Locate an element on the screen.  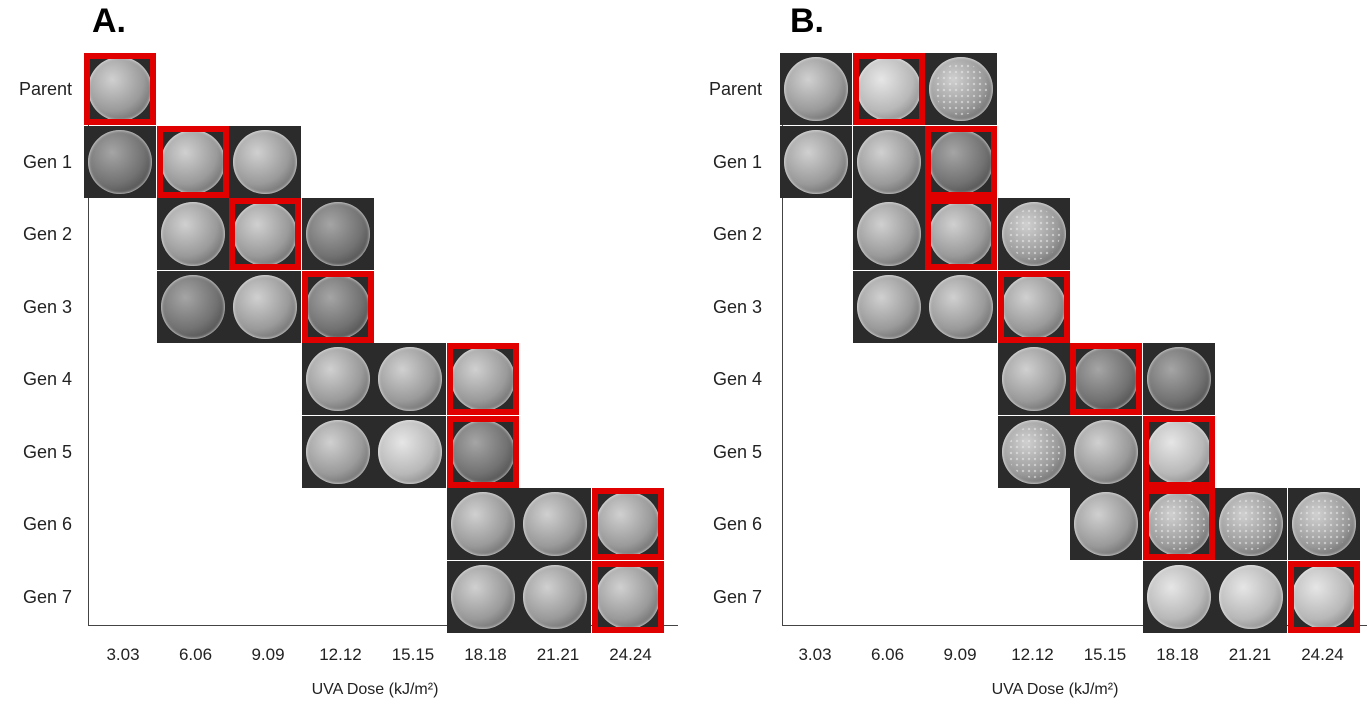
row-label: Gen 3 is located at coordinates (737, 306).